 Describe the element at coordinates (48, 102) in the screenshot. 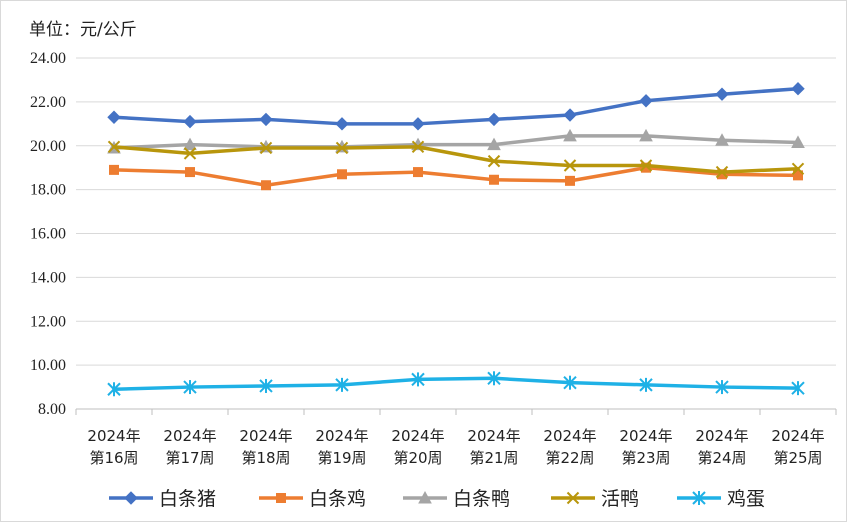

I see `y-tick-label: 22.00` at that location.